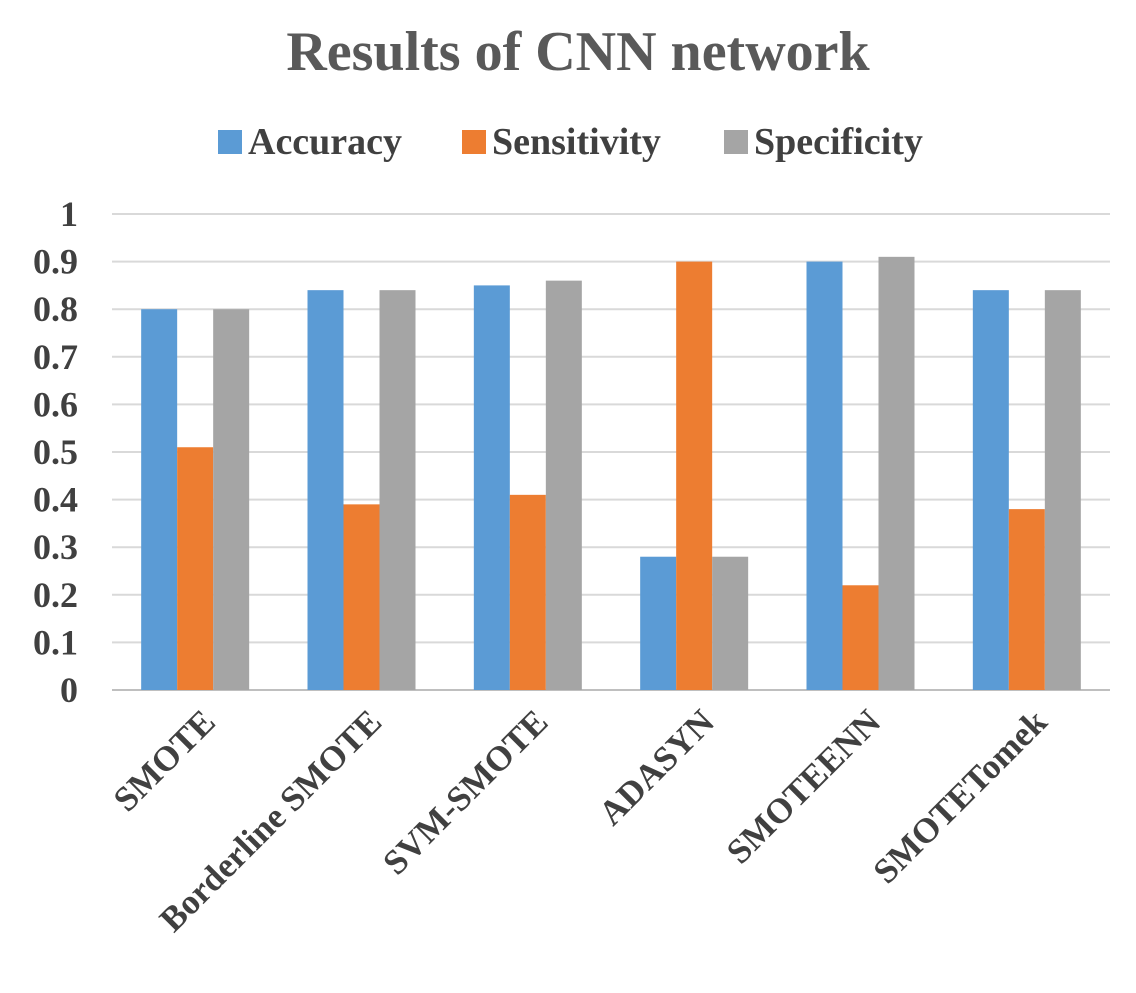  What do you see at coordinates (960, 796) in the screenshot?
I see `x-category-label: SMOTETomek` at bounding box center [960, 796].